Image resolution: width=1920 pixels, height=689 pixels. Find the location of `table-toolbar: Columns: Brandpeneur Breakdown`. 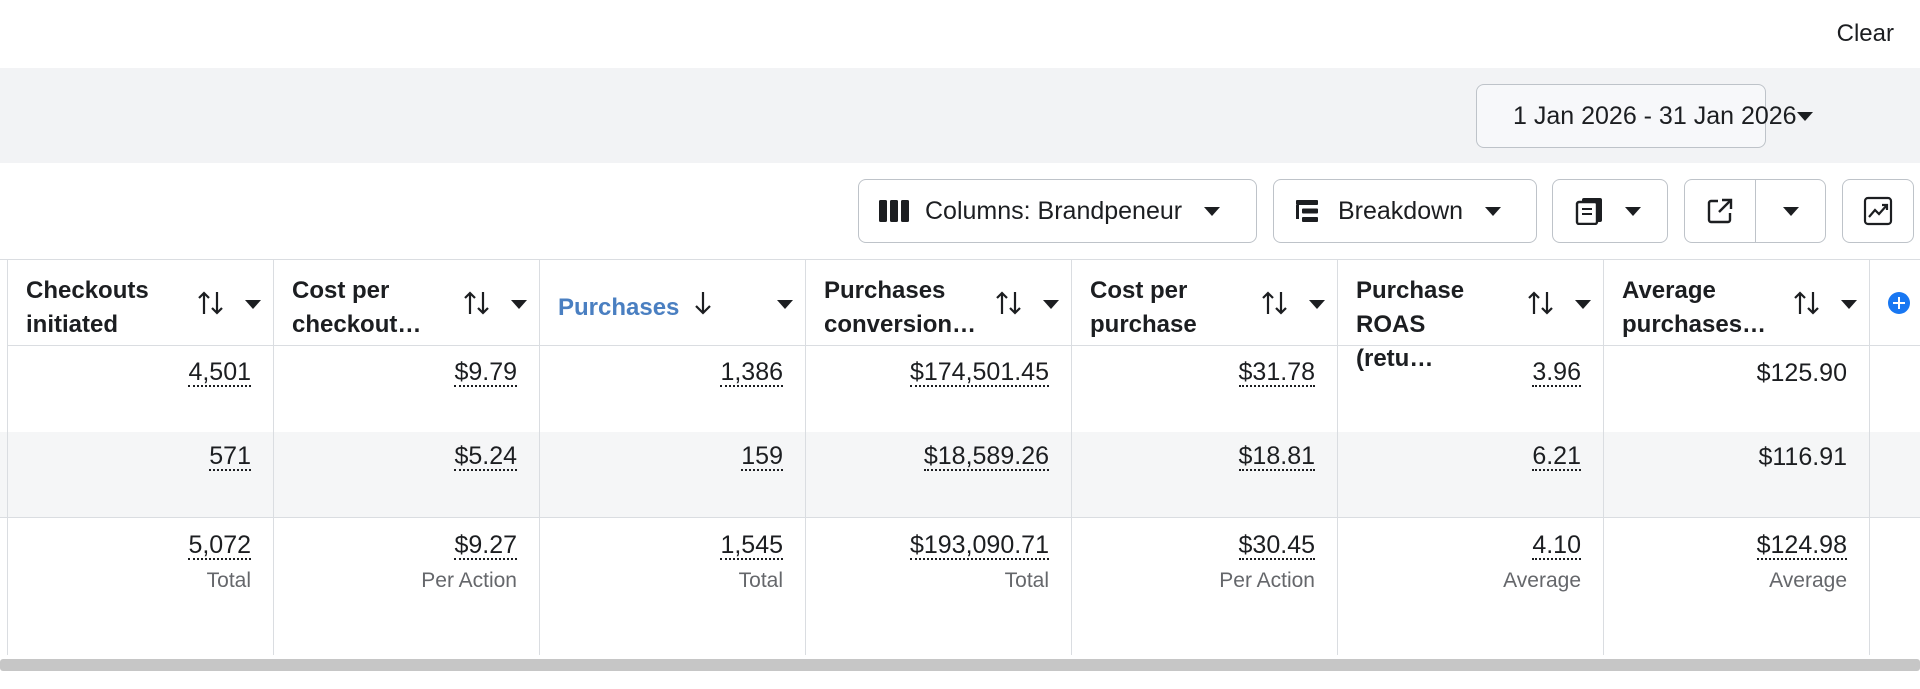

table-toolbar: Columns: Brandpeneur Breakdown is located at coordinates (960, 211).